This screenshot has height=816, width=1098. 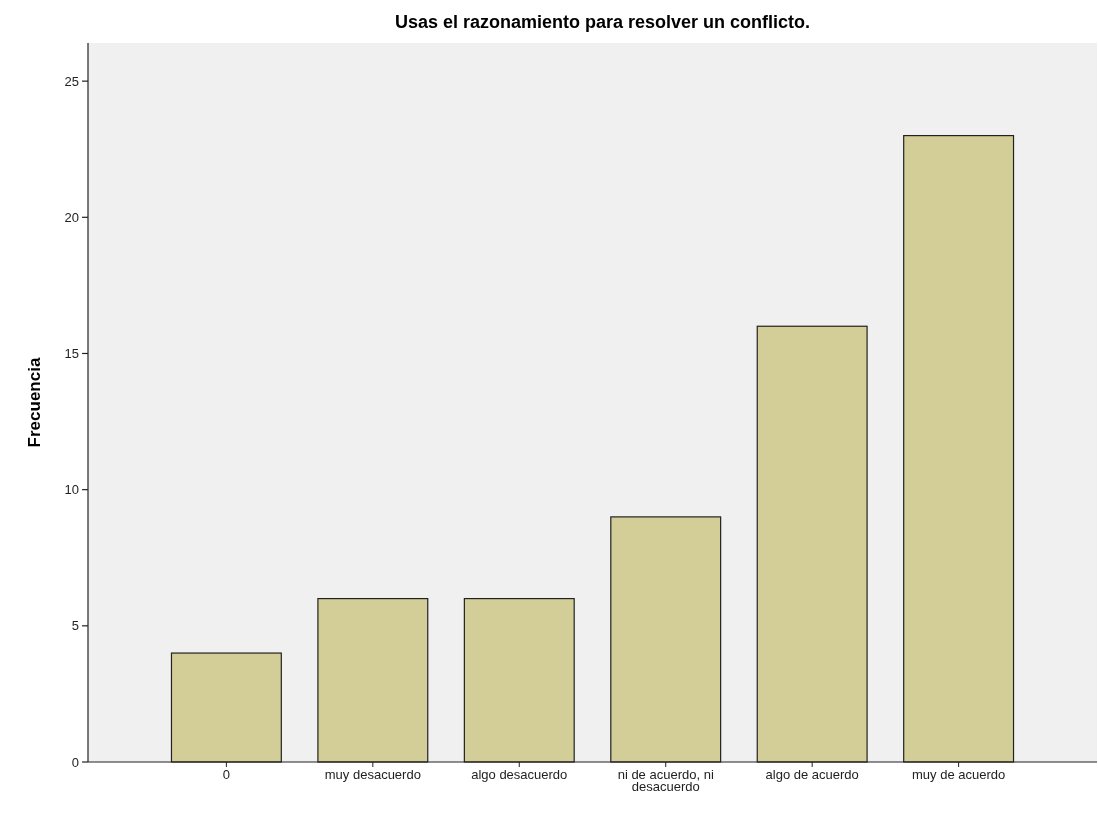 What do you see at coordinates (71, 81) in the screenshot?
I see `y-tick-label: 25` at bounding box center [71, 81].